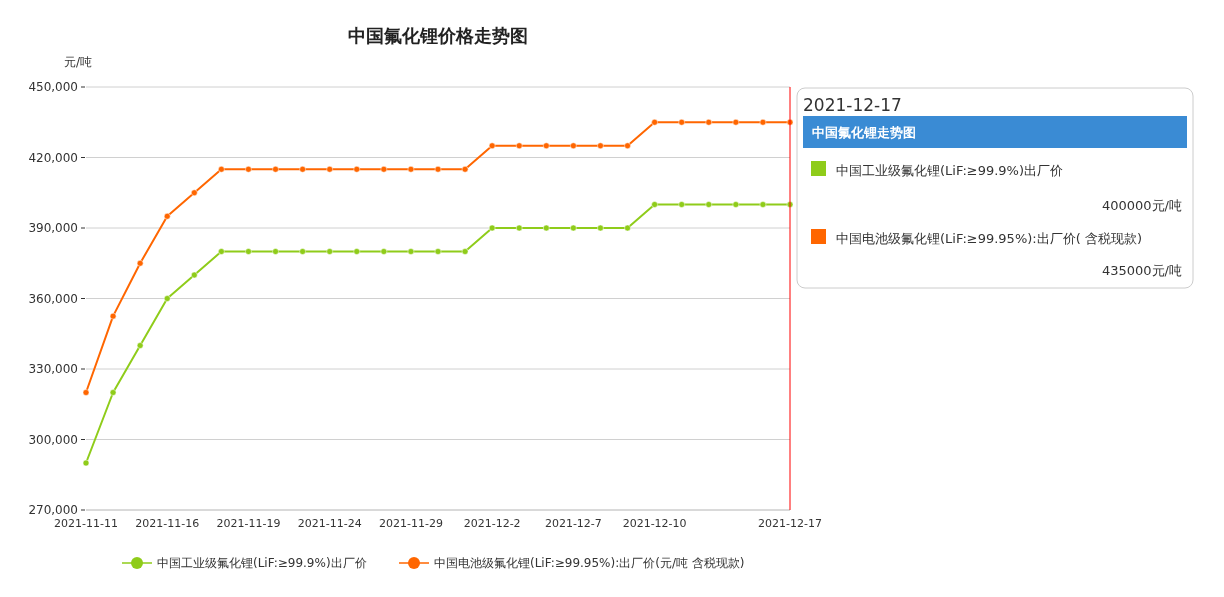 Image resolution: width=1224 pixels, height=597 pixels. Describe the element at coordinates (950, 170) in the screenshot. I see `text: 中国工业级氟化锂(LiF:≥99.9%)出厂价` at that location.